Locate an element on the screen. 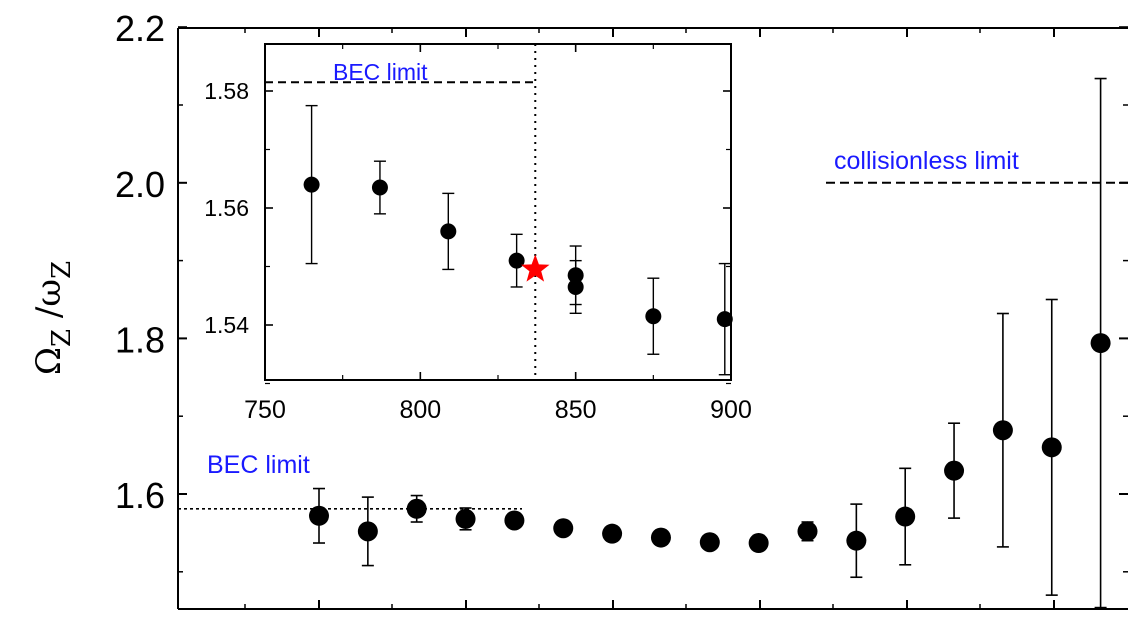 This screenshot has width=1128, height=618. ylabel-sep: /ω is located at coordinates (49, 304).